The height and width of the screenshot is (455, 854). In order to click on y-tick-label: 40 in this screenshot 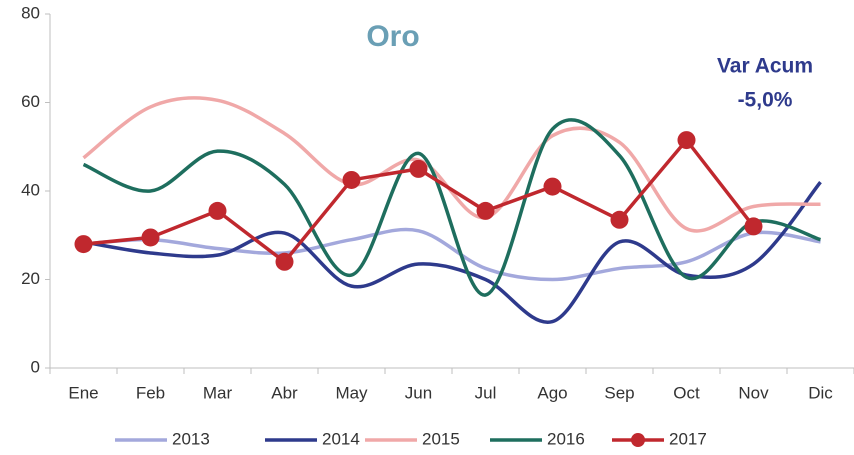, I will do `click(30, 189)`.